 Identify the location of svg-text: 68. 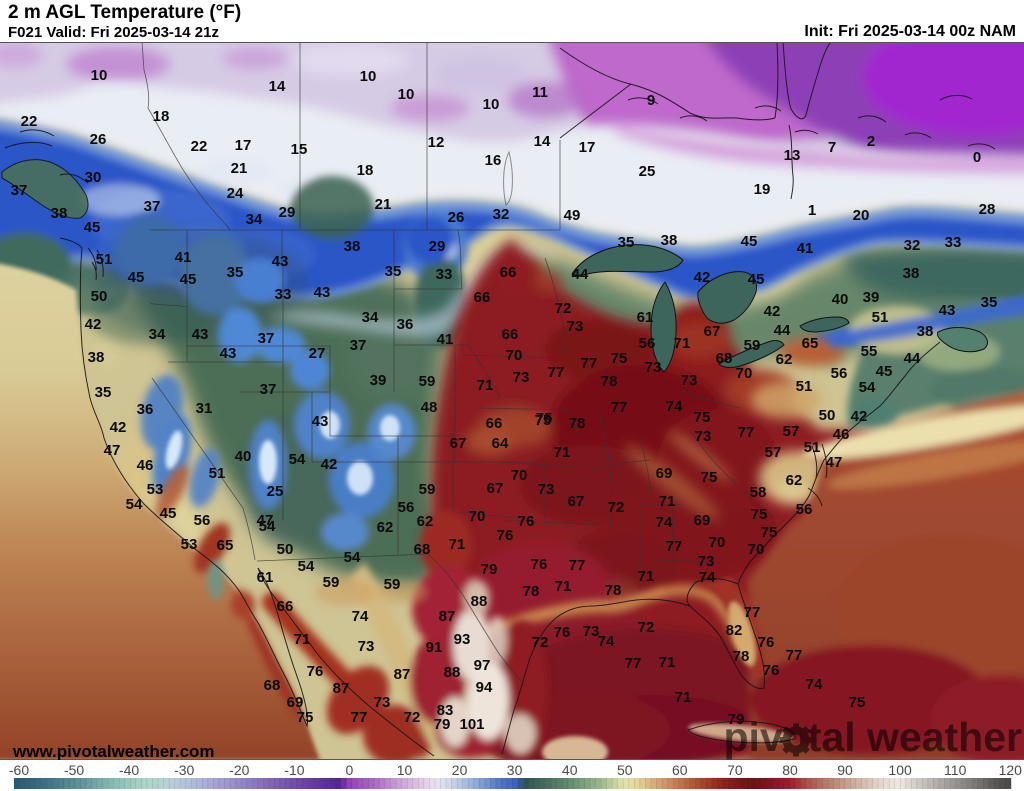
(272, 685).